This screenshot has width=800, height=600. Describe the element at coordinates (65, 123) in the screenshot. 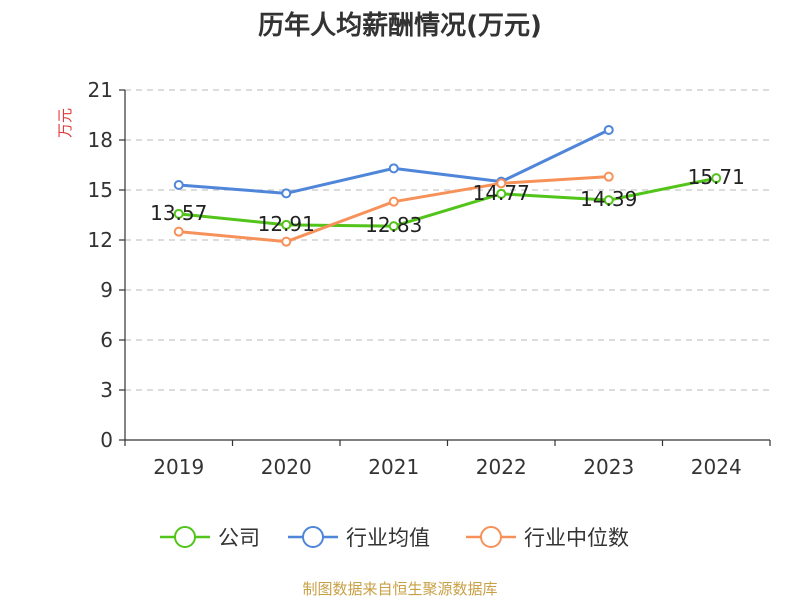

I see `y-axis-label: 万元` at that location.